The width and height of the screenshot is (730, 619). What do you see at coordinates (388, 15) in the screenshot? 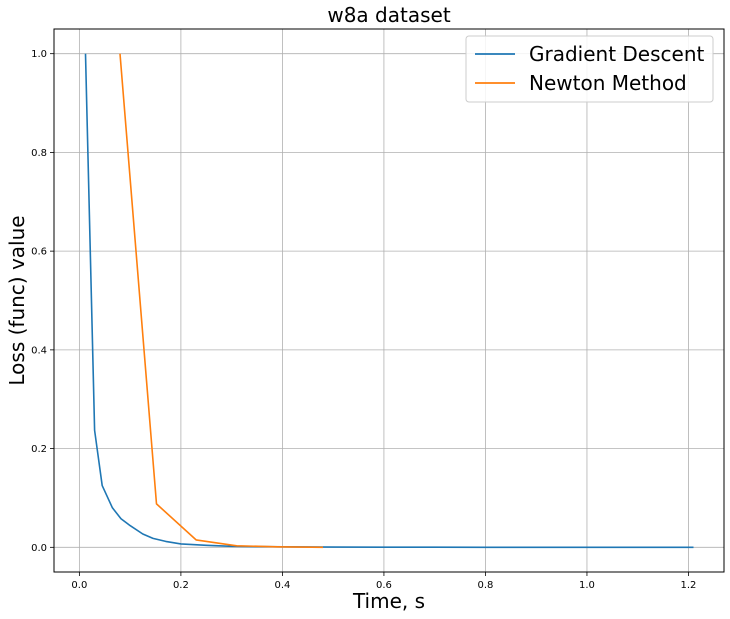
I see `chart-title: w8a dataset` at bounding box center [388, 15].